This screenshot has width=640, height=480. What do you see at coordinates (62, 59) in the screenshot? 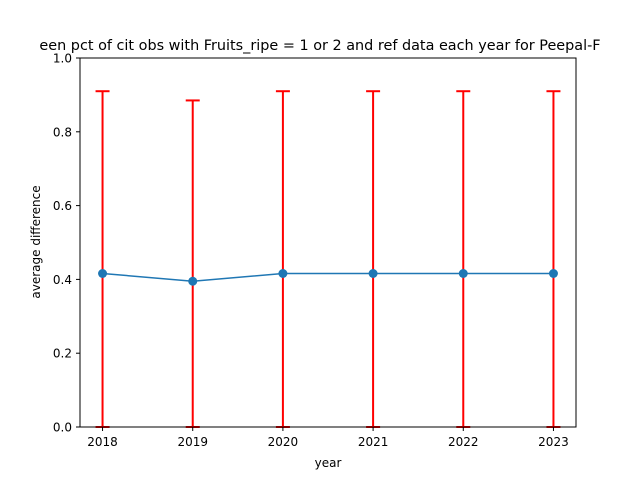
I see `y-tick-label-1.0: 1.0` at bounding box center [62, 59].